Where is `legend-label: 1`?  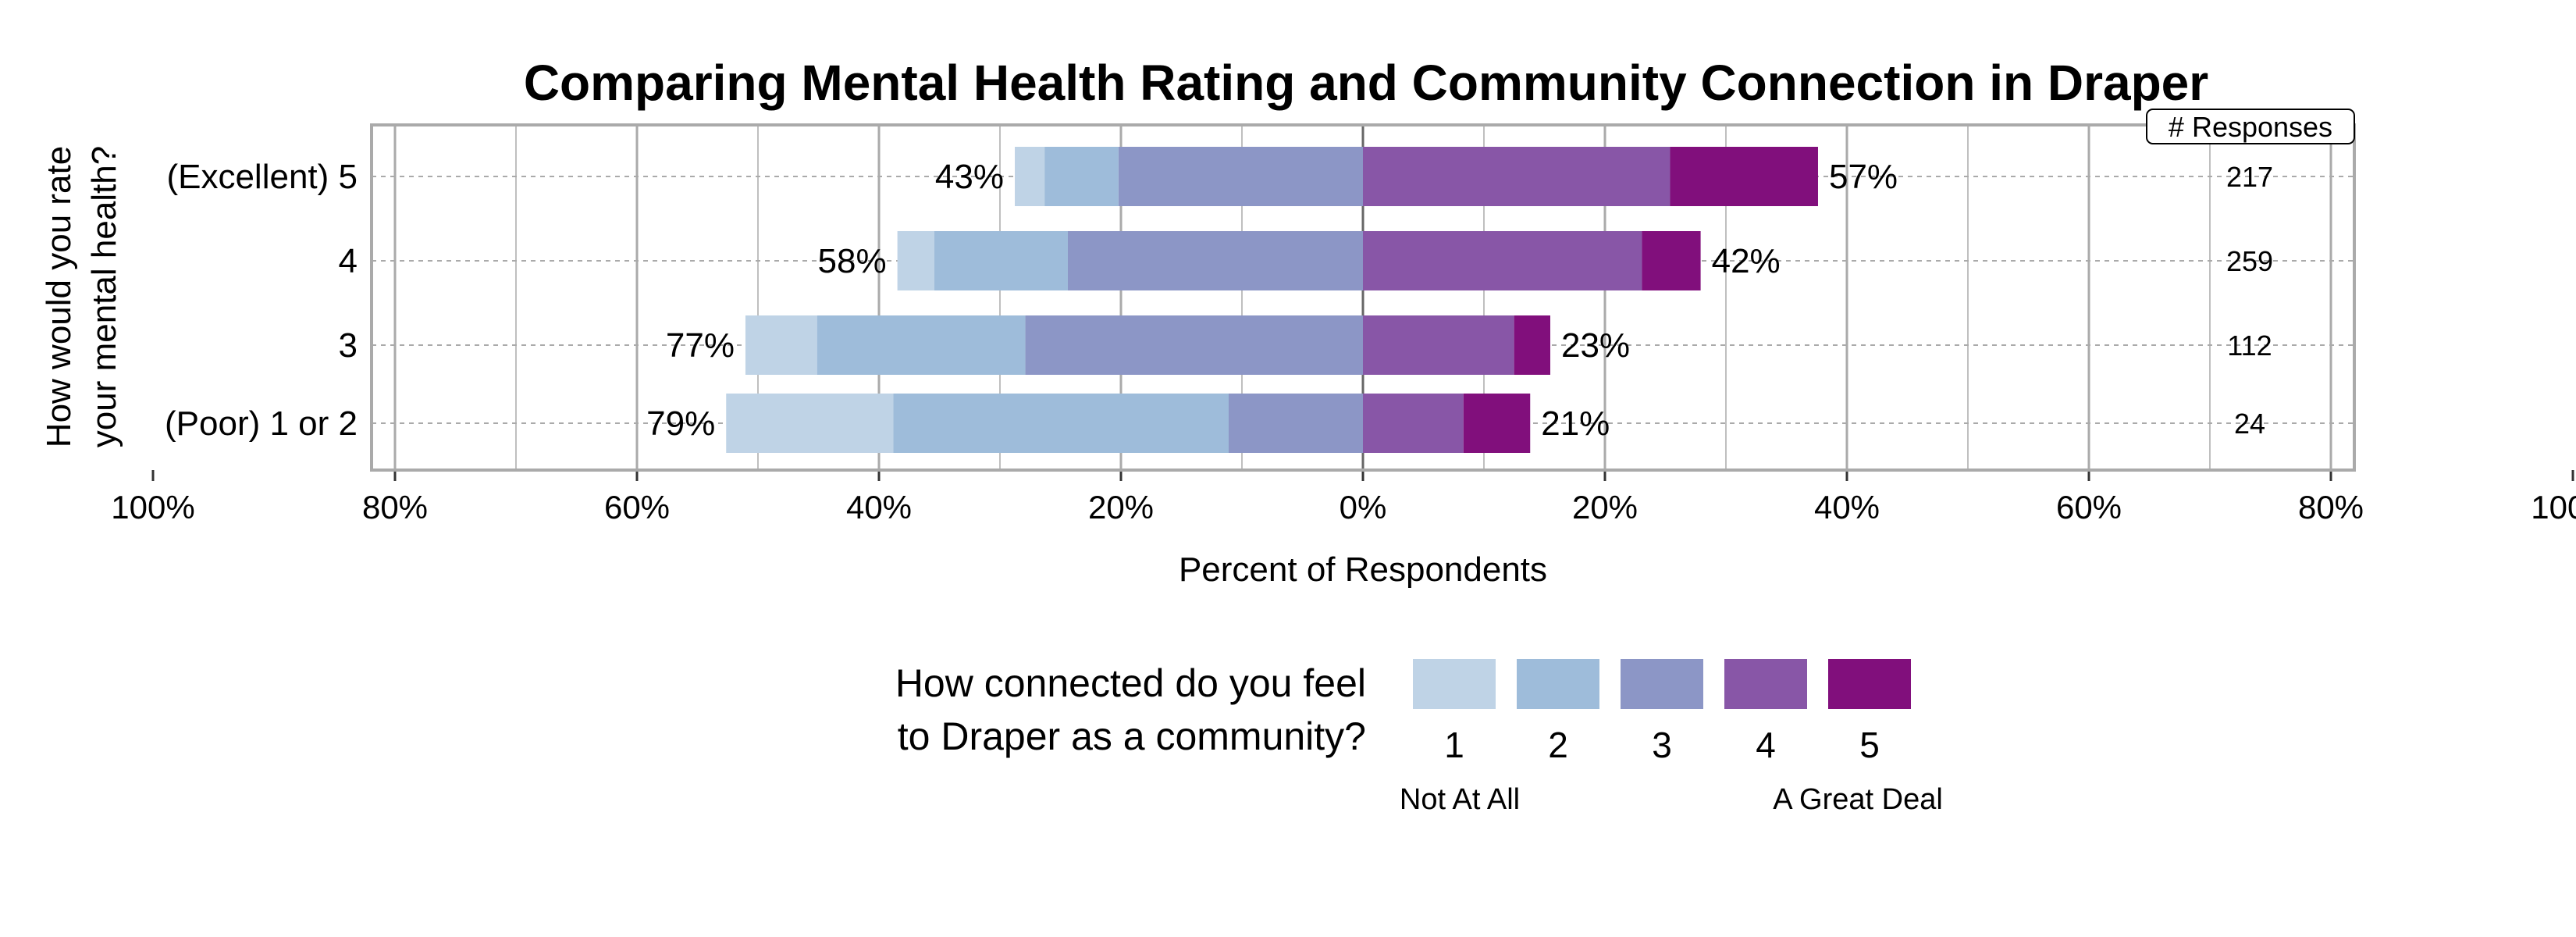 legend-label: 1 is located at coordinates (1454, 745).